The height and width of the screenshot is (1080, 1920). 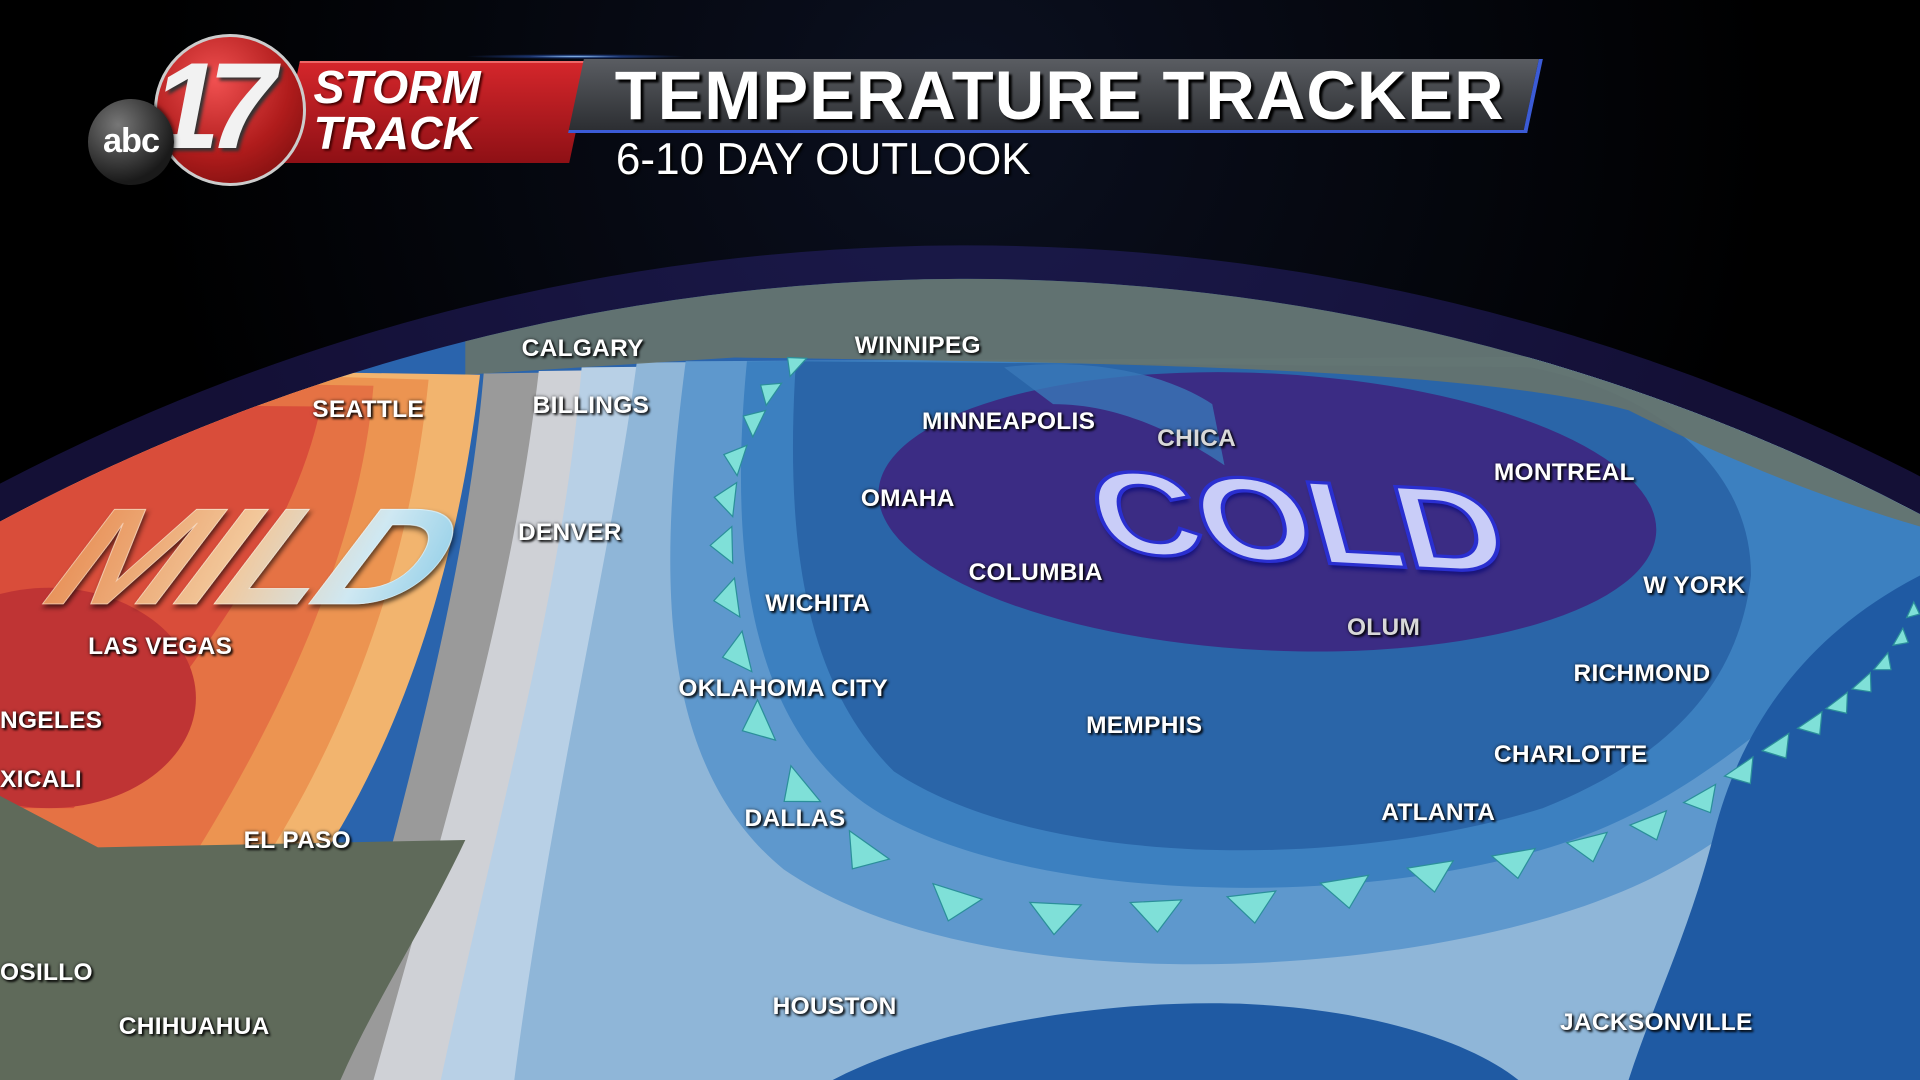 What do you see at coordinates (1059, 95) in the screenshot?
I see `page-title: TEMPERATURE TRACKER` at bounding box center [1059, 95].